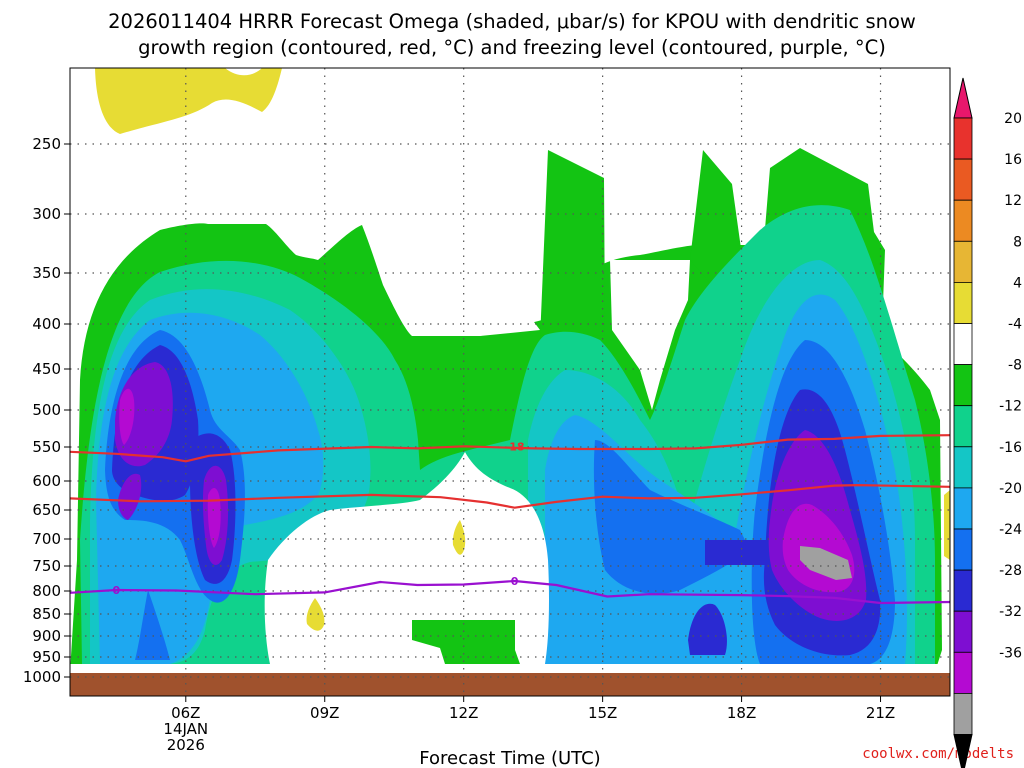 The width and height of the screenshot is (1024, 768). What do you see at coordinates (46, 614) in the screenshot?
I see `y-tick-label: 850` at bounding box center [46, 614].